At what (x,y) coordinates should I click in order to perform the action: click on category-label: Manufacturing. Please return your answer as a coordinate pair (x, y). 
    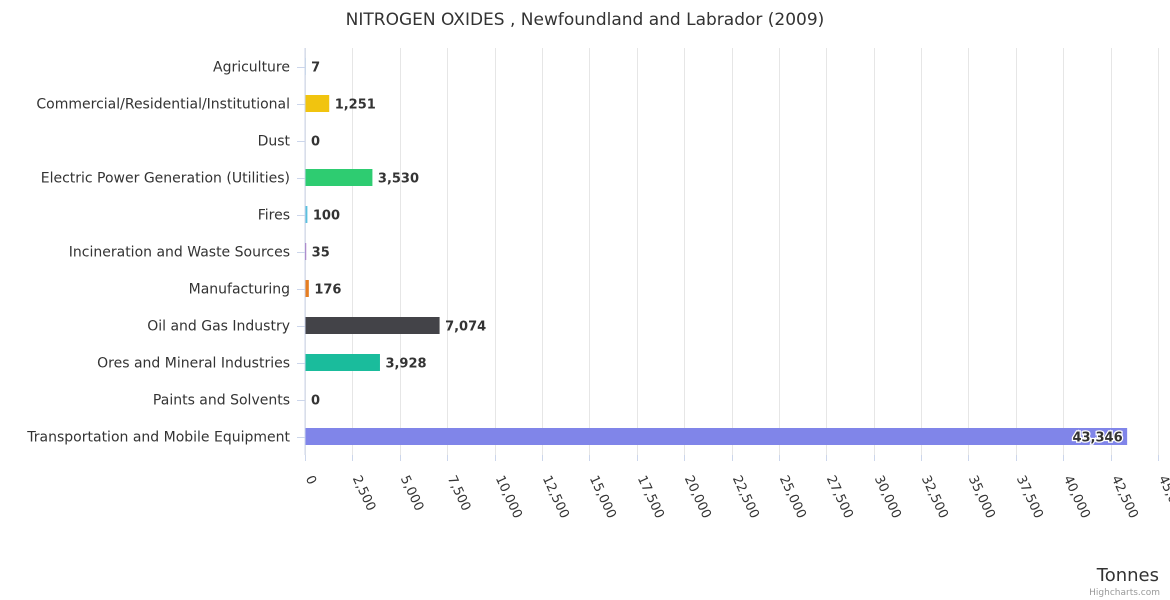
    Looking at the image, I should click on (239, 290).